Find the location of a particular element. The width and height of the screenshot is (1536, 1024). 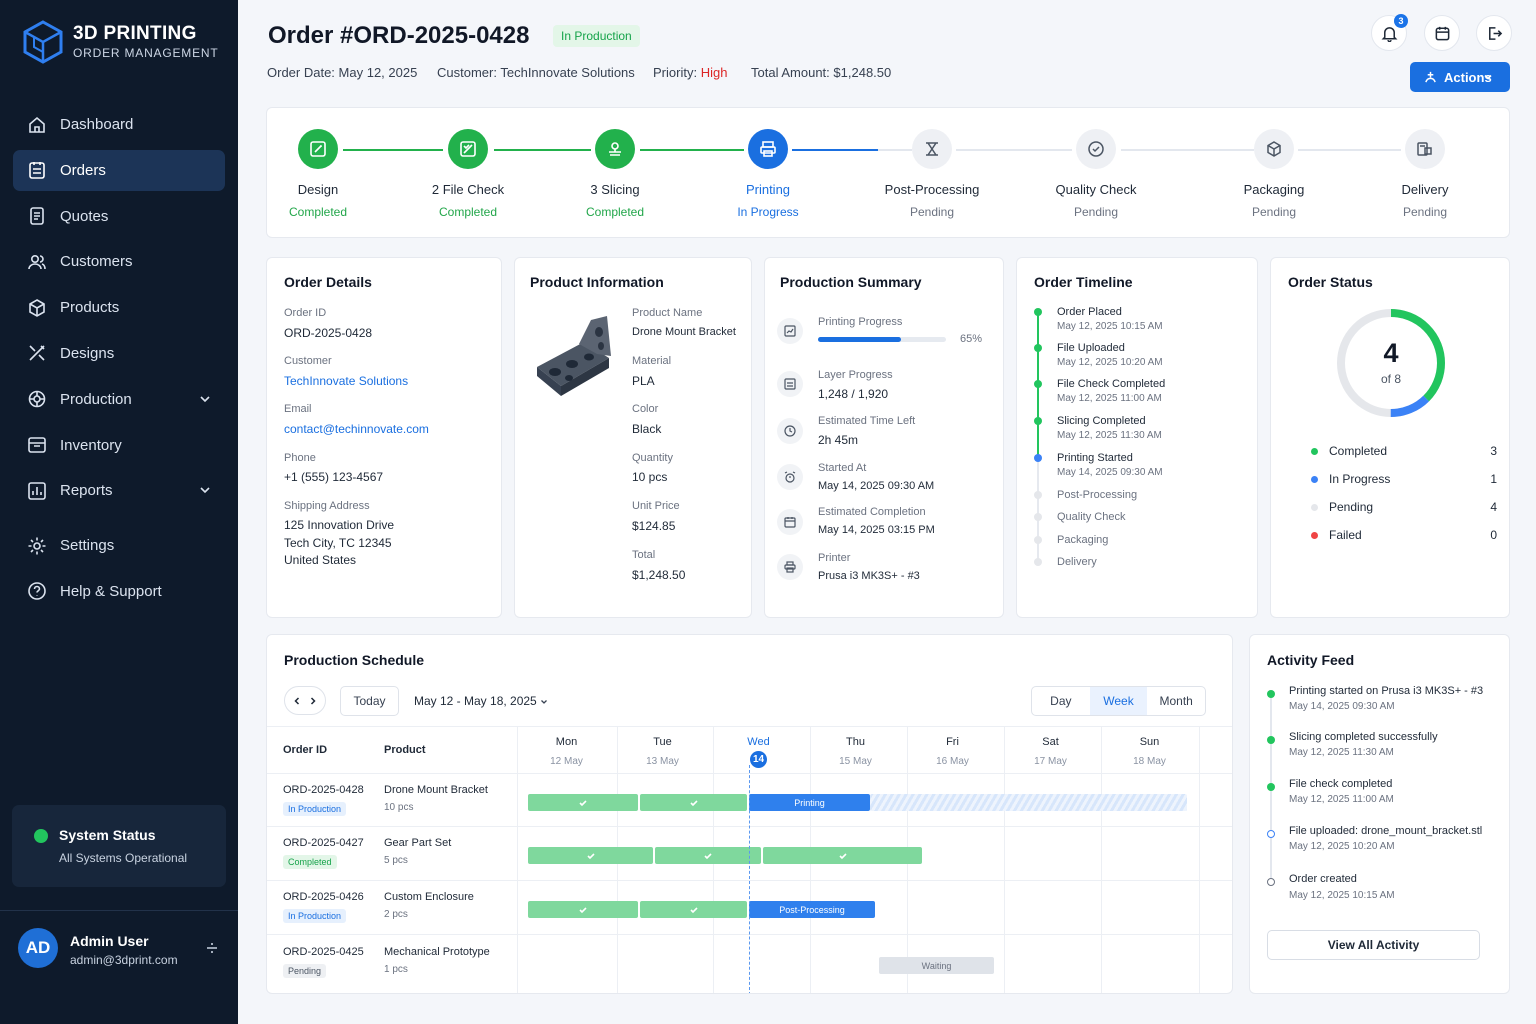

row-status-badge: Pending is located at coordinates (305, 971).